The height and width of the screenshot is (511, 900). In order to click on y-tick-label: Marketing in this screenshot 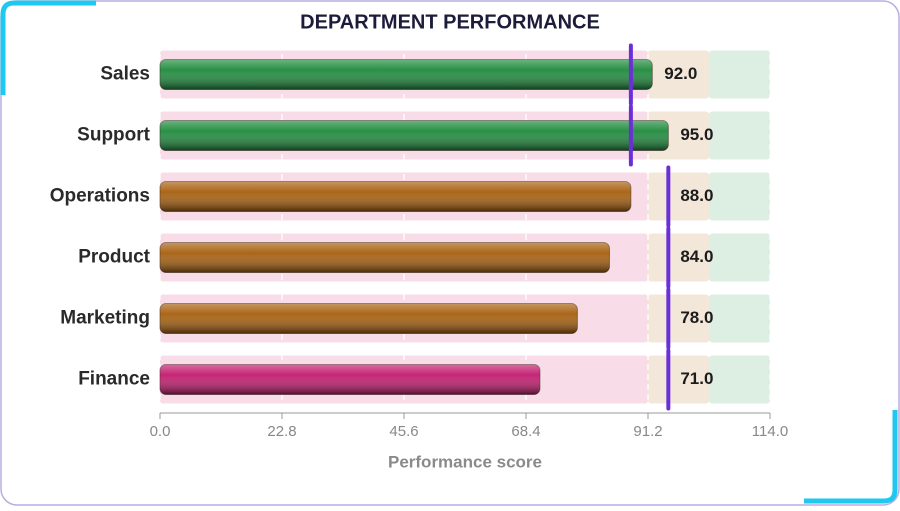, I will do `click(105, 318)`.